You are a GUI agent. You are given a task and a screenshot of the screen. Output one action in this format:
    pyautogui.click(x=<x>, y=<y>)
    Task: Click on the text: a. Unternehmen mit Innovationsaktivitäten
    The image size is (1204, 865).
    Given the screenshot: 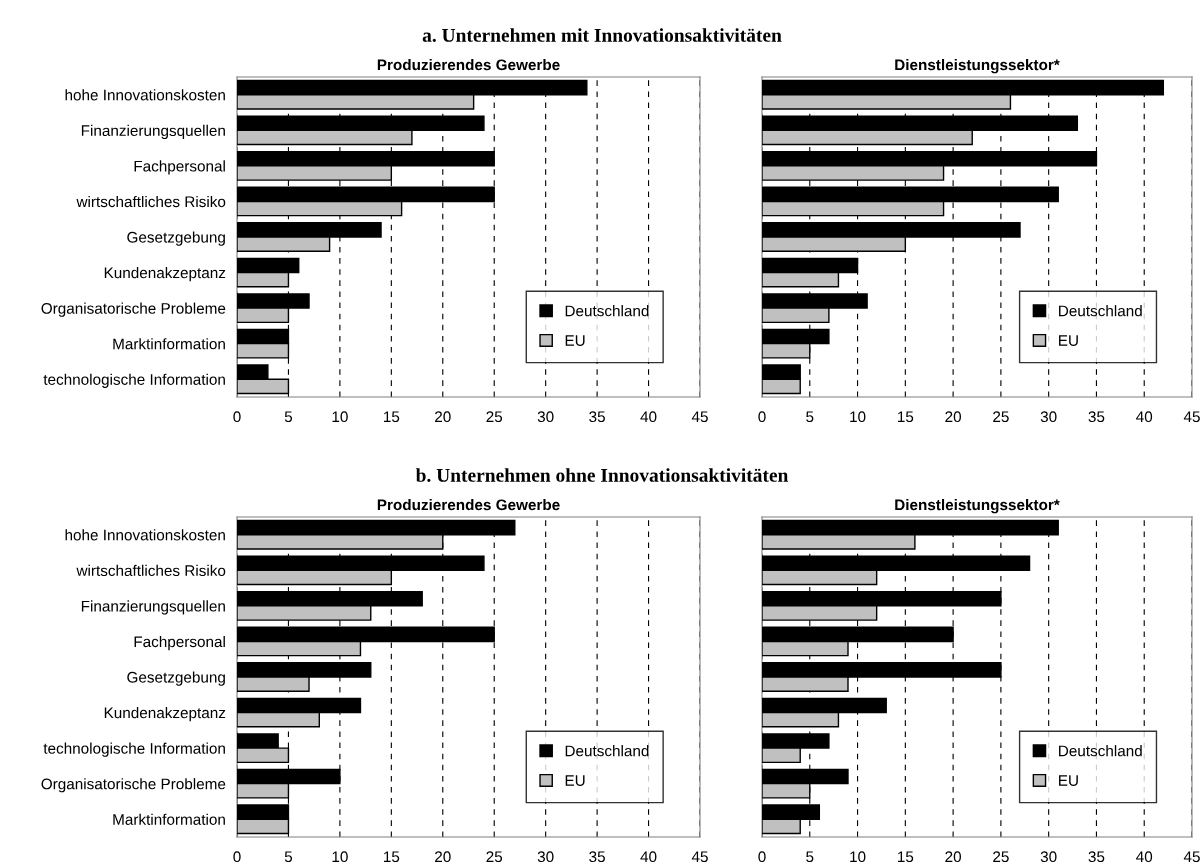 What is the action you would take?
    pyautogui.click(x=602, y=35)
    